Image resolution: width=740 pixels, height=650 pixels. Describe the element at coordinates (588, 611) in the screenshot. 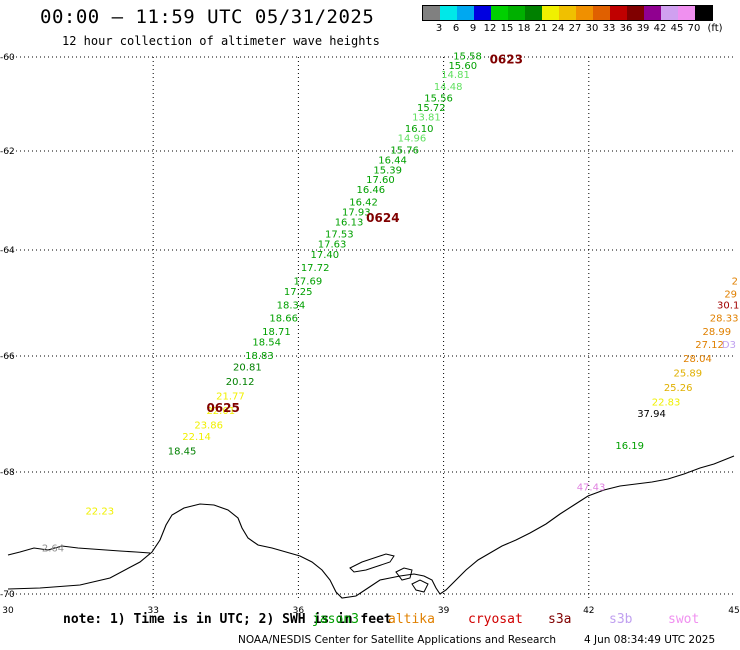

I see `x-tick-label: 42` at that location.